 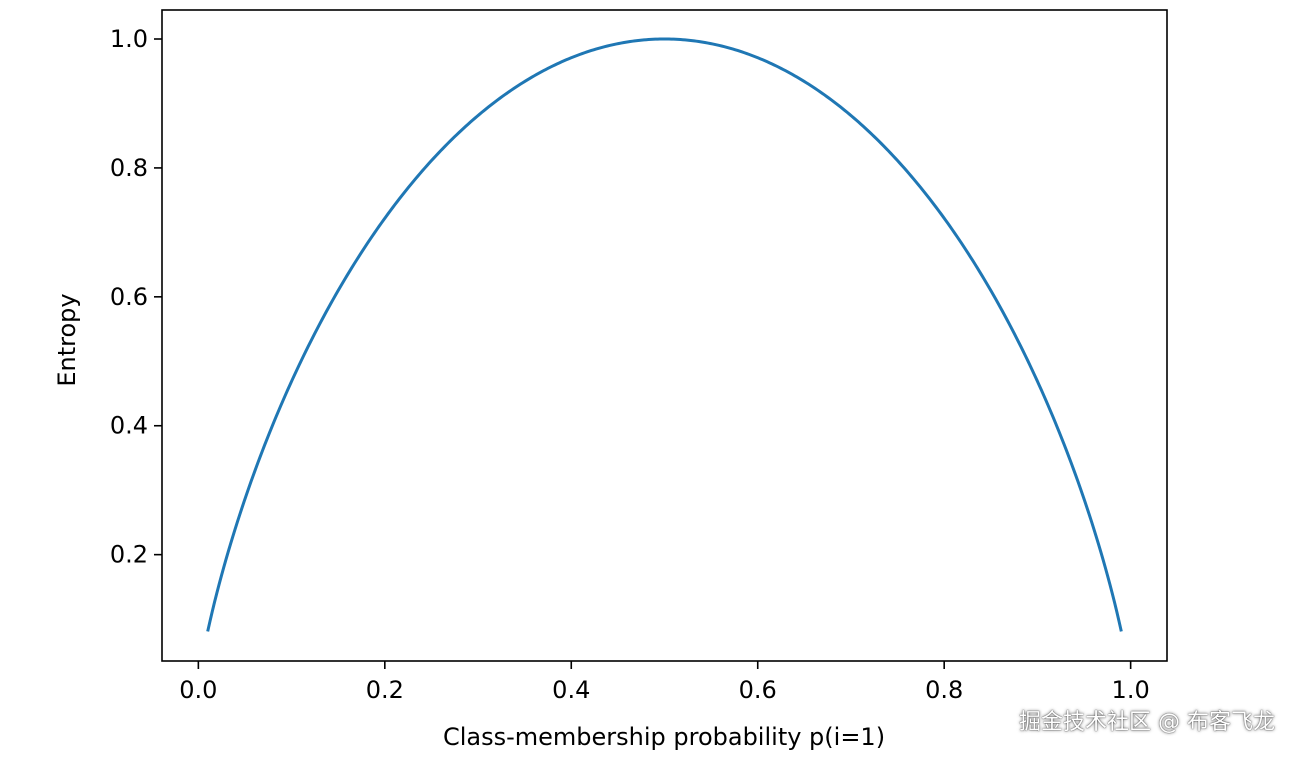 What do you see at coordinates (758, 690) in the screenshot?
I see `x-tick-label: 0.6` at bounding box center [758, 690].